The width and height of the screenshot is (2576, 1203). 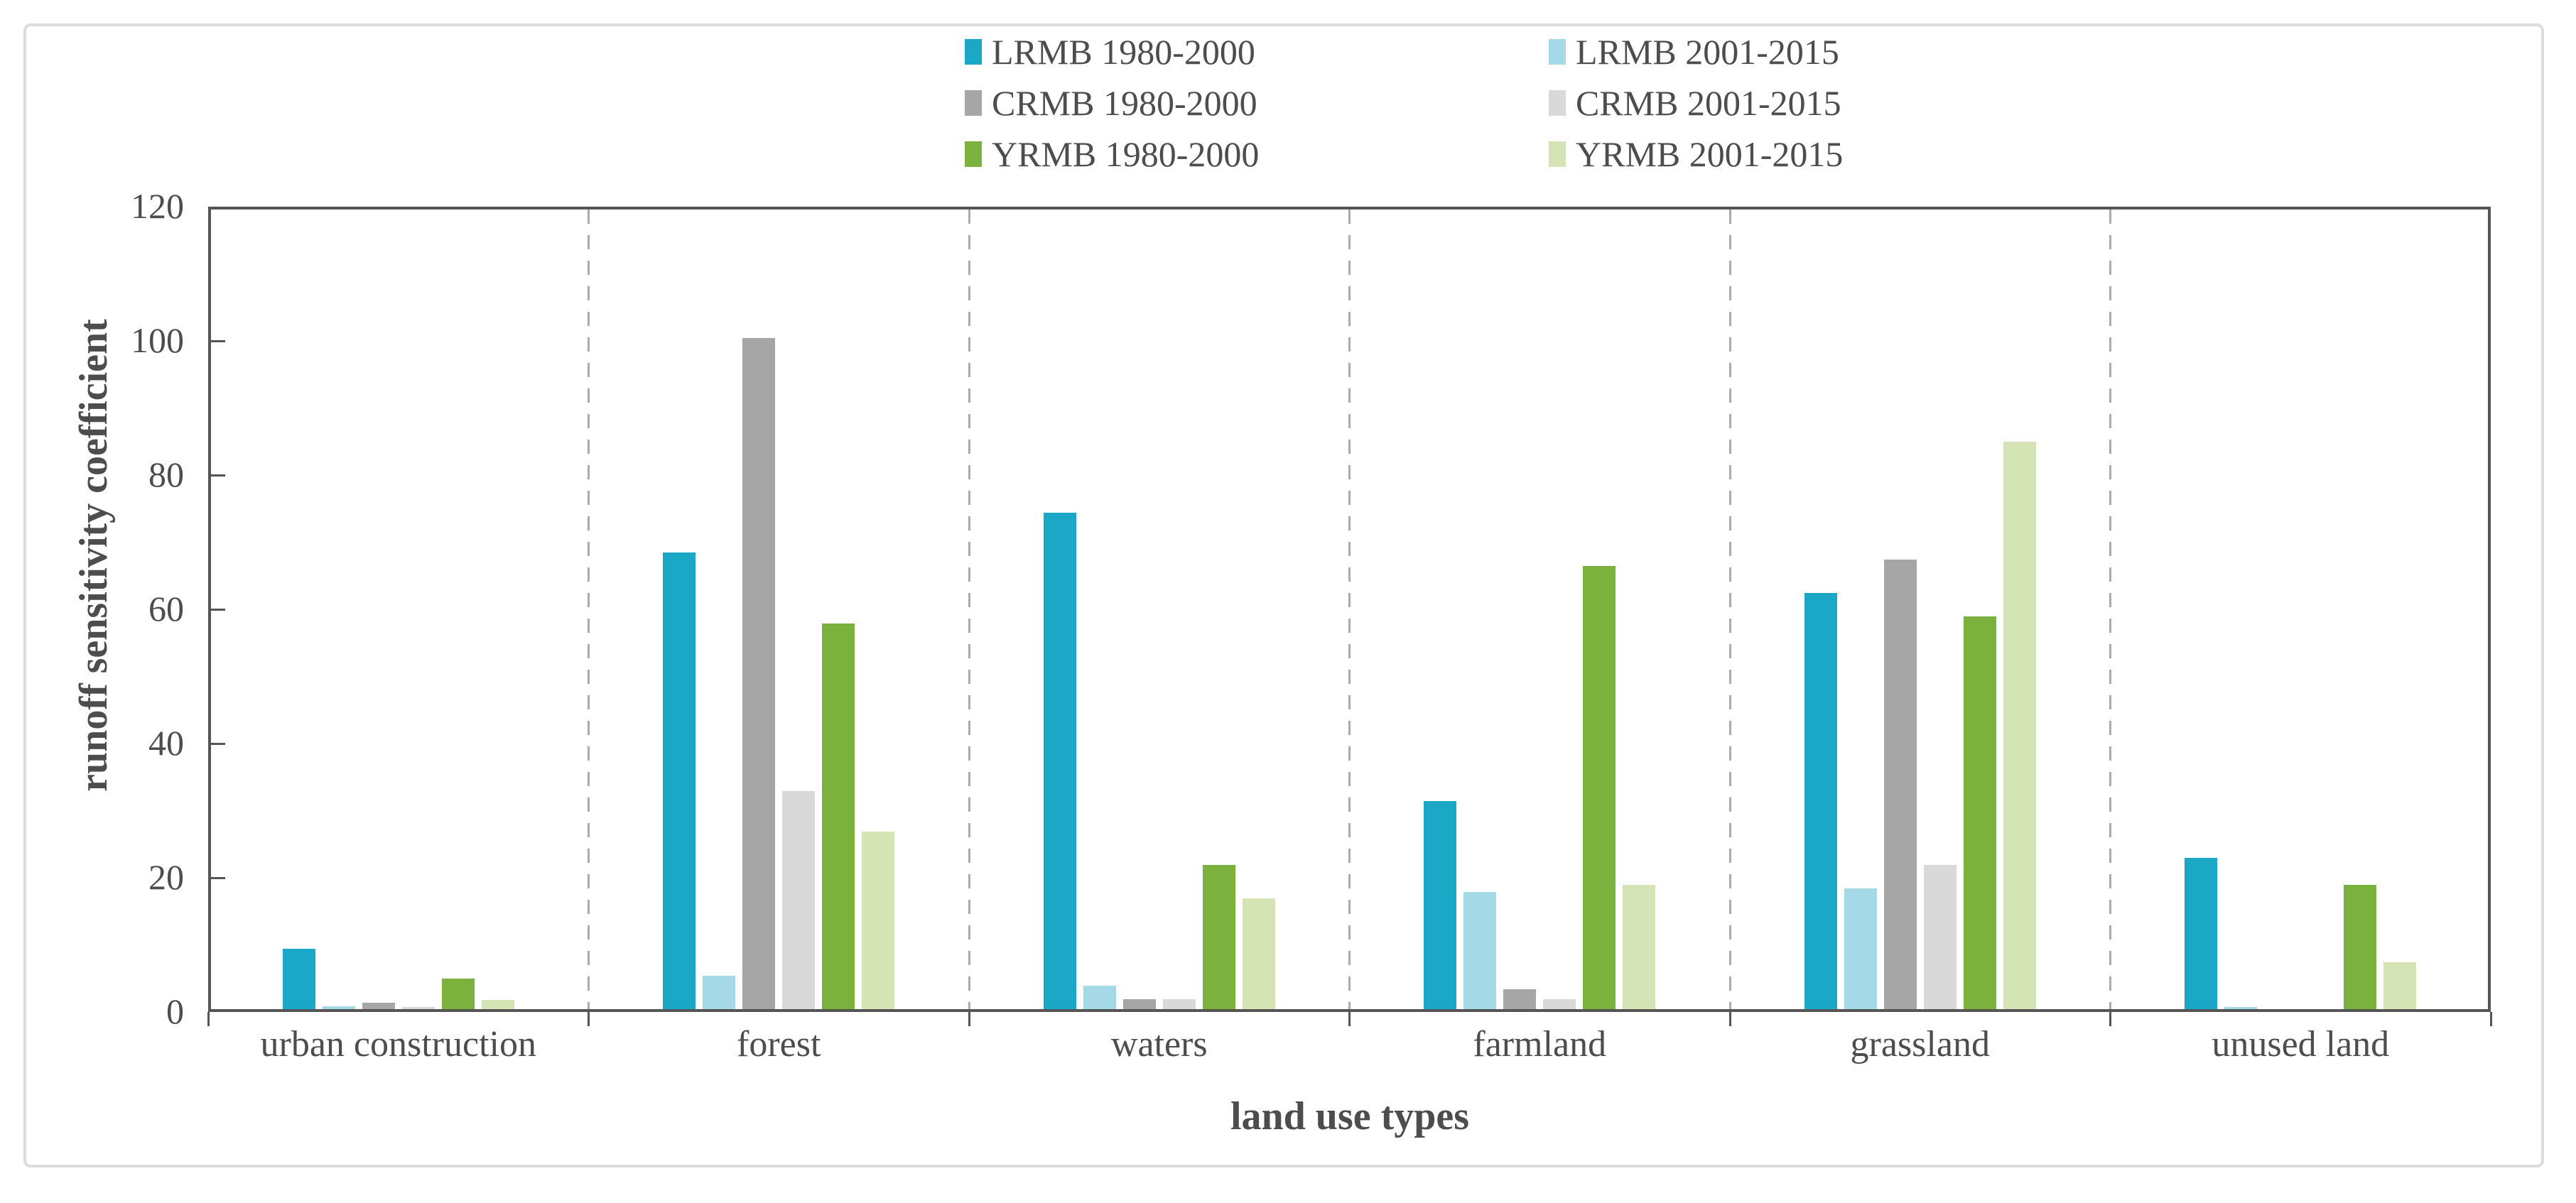 I want to click on bar-yrmb-2001-2015-forest, so click(x=878, y=920).